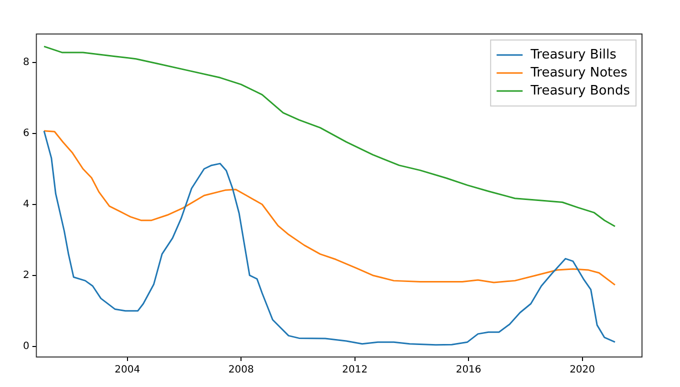 The width and height of the screenshot is (680, 387). I want to click on y-tick-label: 8, so click(26, 62).